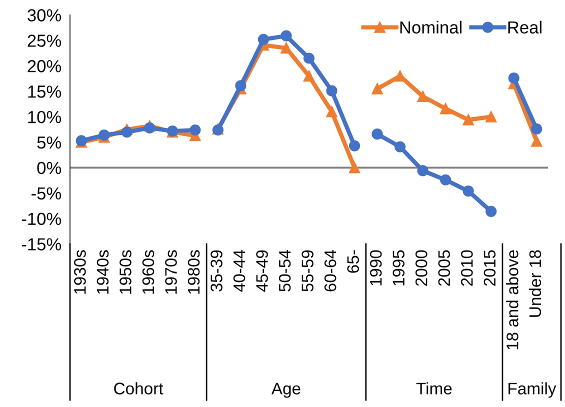 This screenshot has height=407, width=565. Describe the element at coordinates (444, 268) in the screenshot. I see `x-tick-label: 2005` at that location.